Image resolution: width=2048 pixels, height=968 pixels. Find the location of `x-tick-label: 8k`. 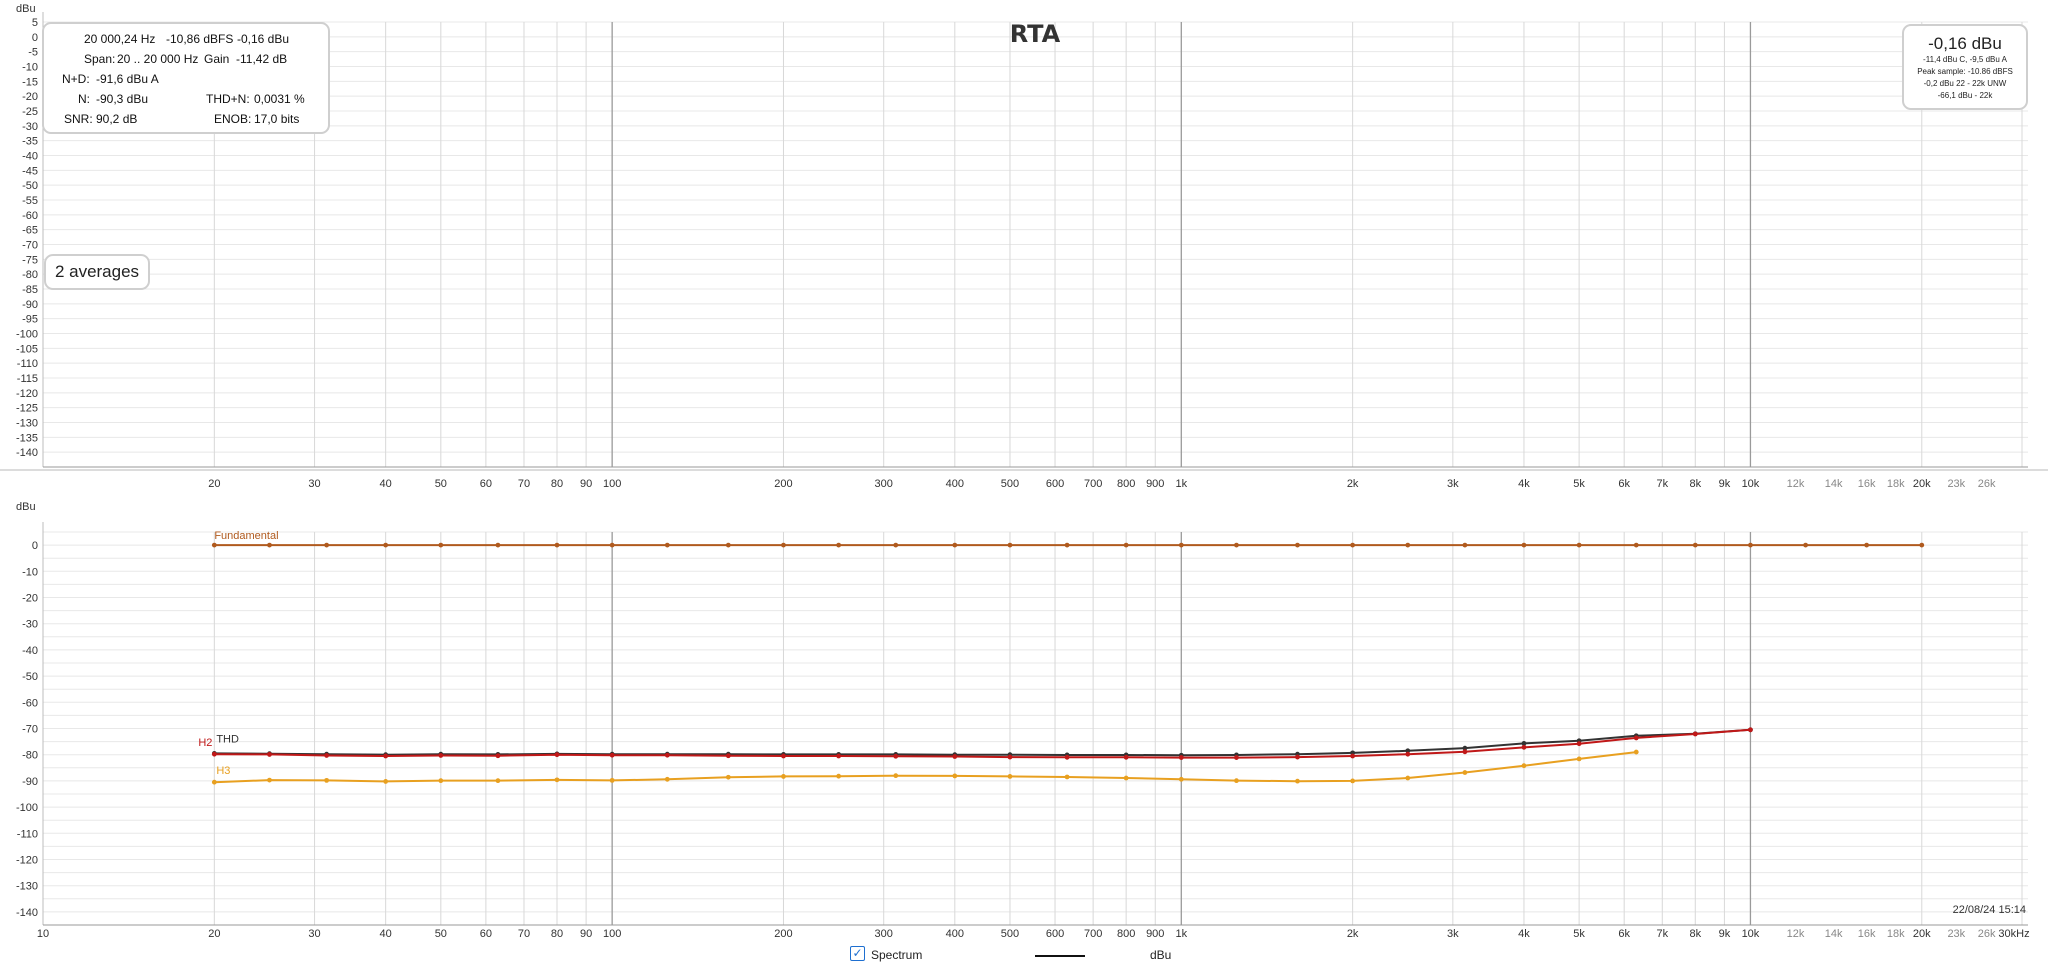

x-tick-label: 8k is located at coordinates (1695, 484).